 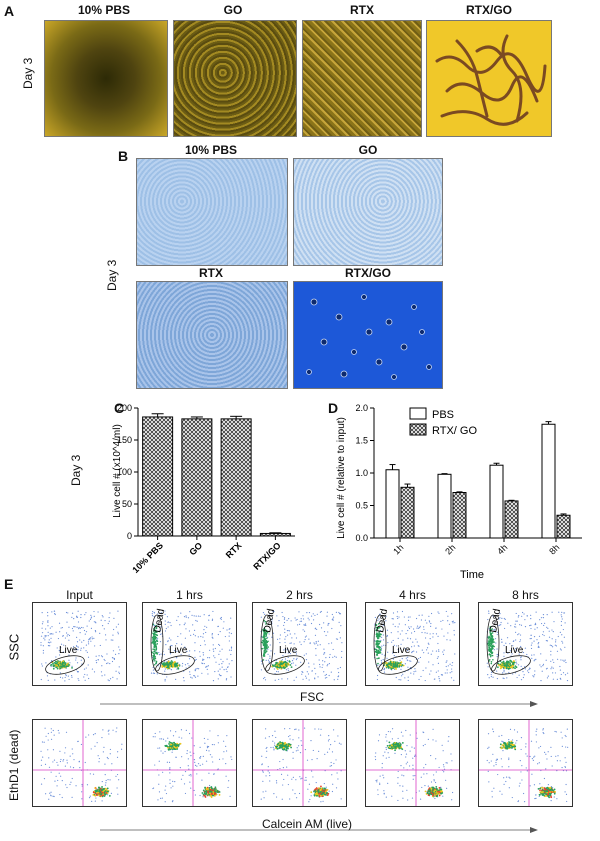 What do you see at coordinates (488, 10) in the screenshot?
I see `panel-a-title-4: RTX/GO` at bounding box center [488, 10].